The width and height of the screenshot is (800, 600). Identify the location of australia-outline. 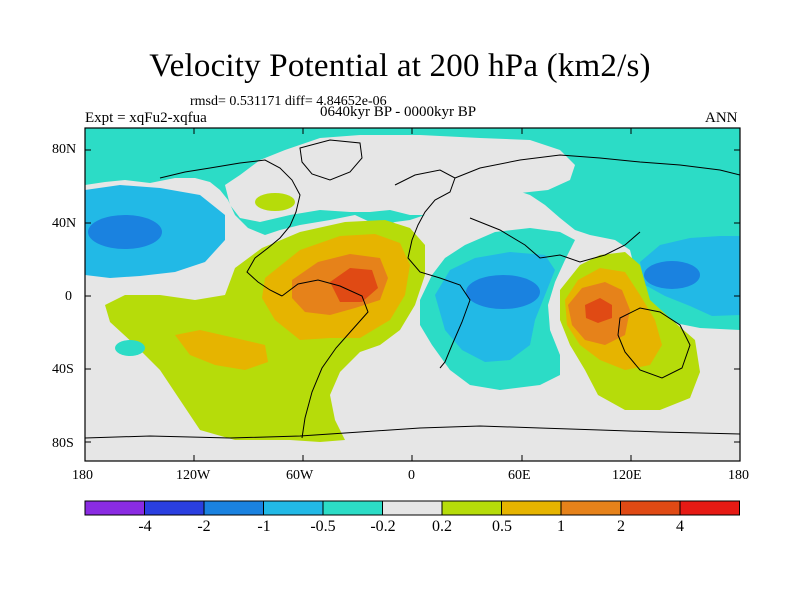
(654, 343).